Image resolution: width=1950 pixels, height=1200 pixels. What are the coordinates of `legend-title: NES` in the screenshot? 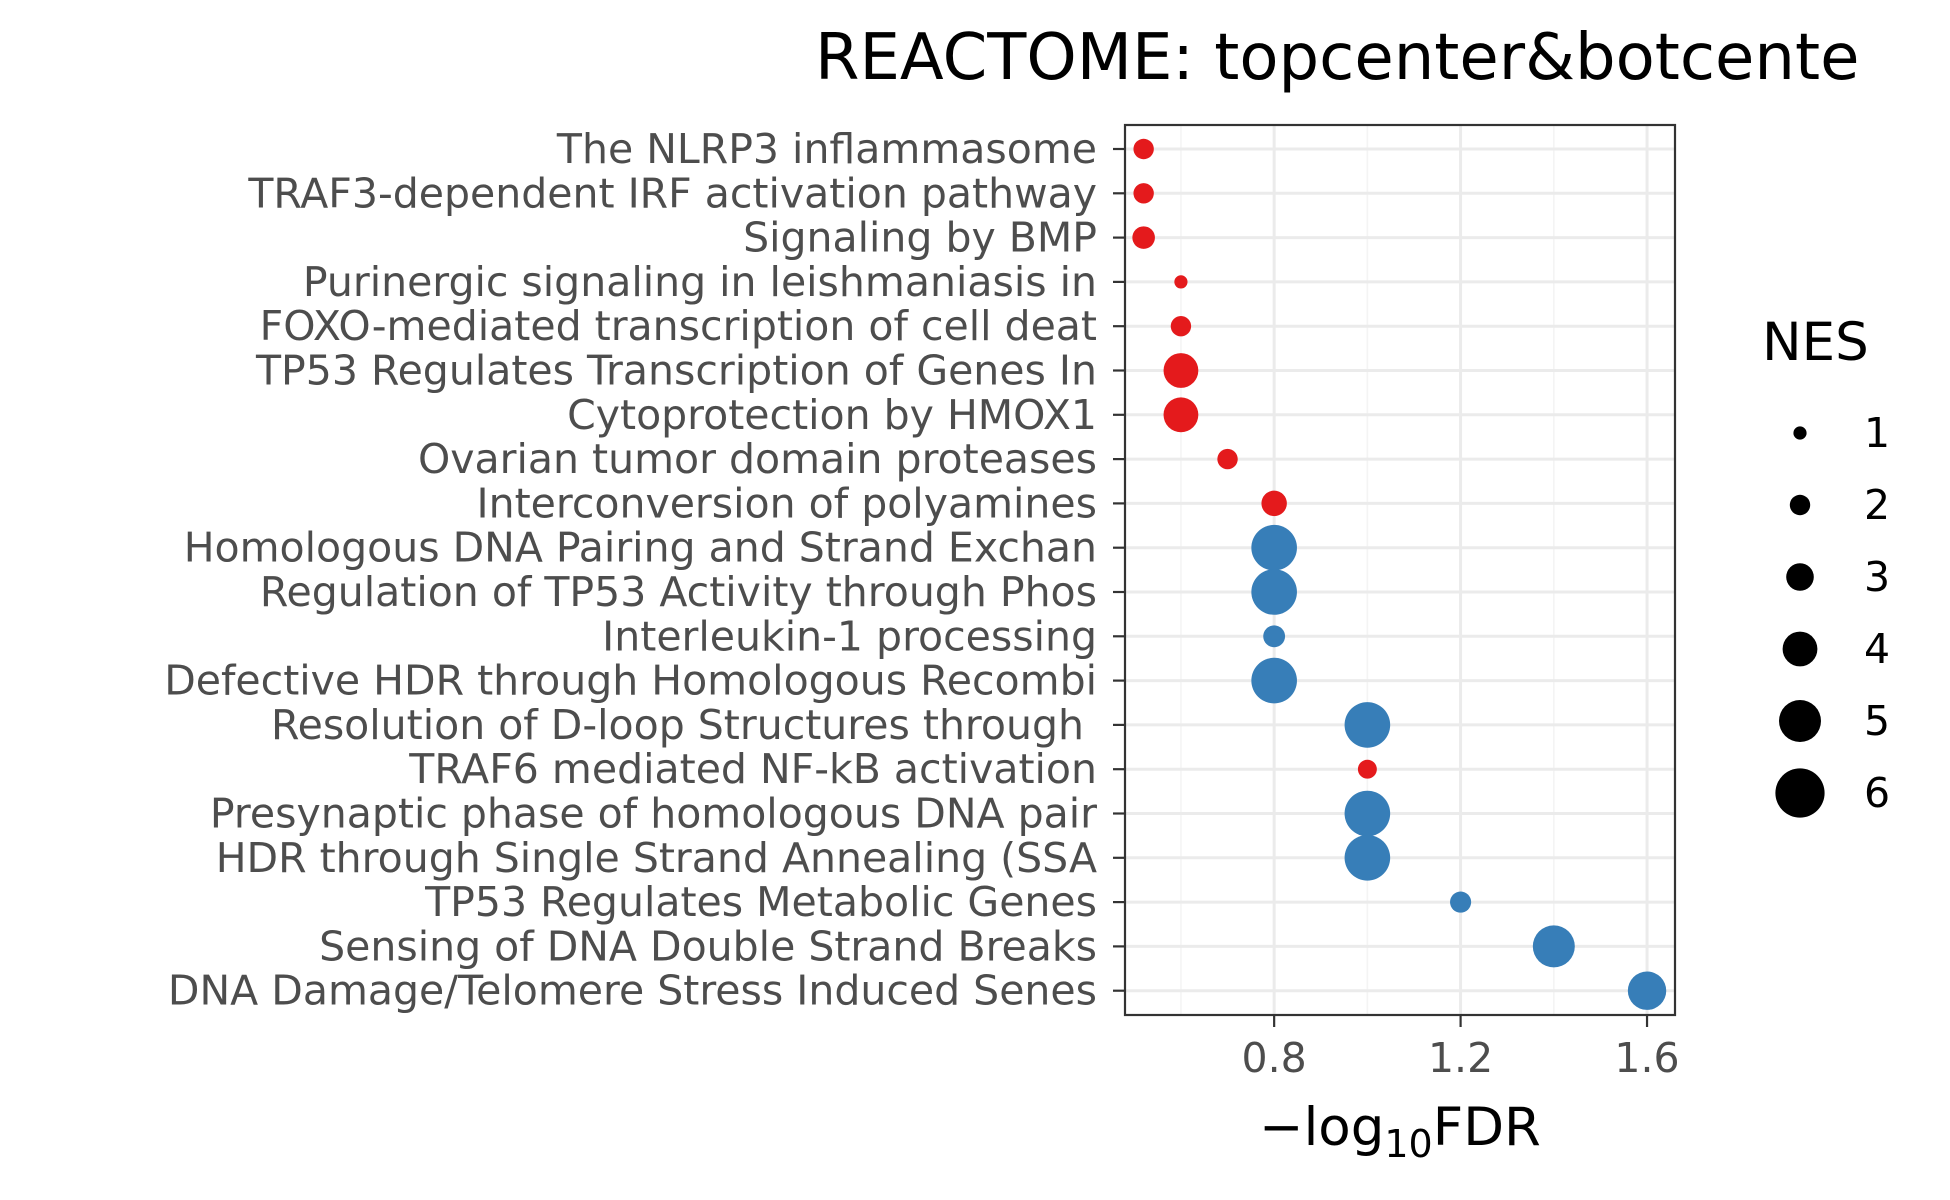 It's located at (1815, 342).